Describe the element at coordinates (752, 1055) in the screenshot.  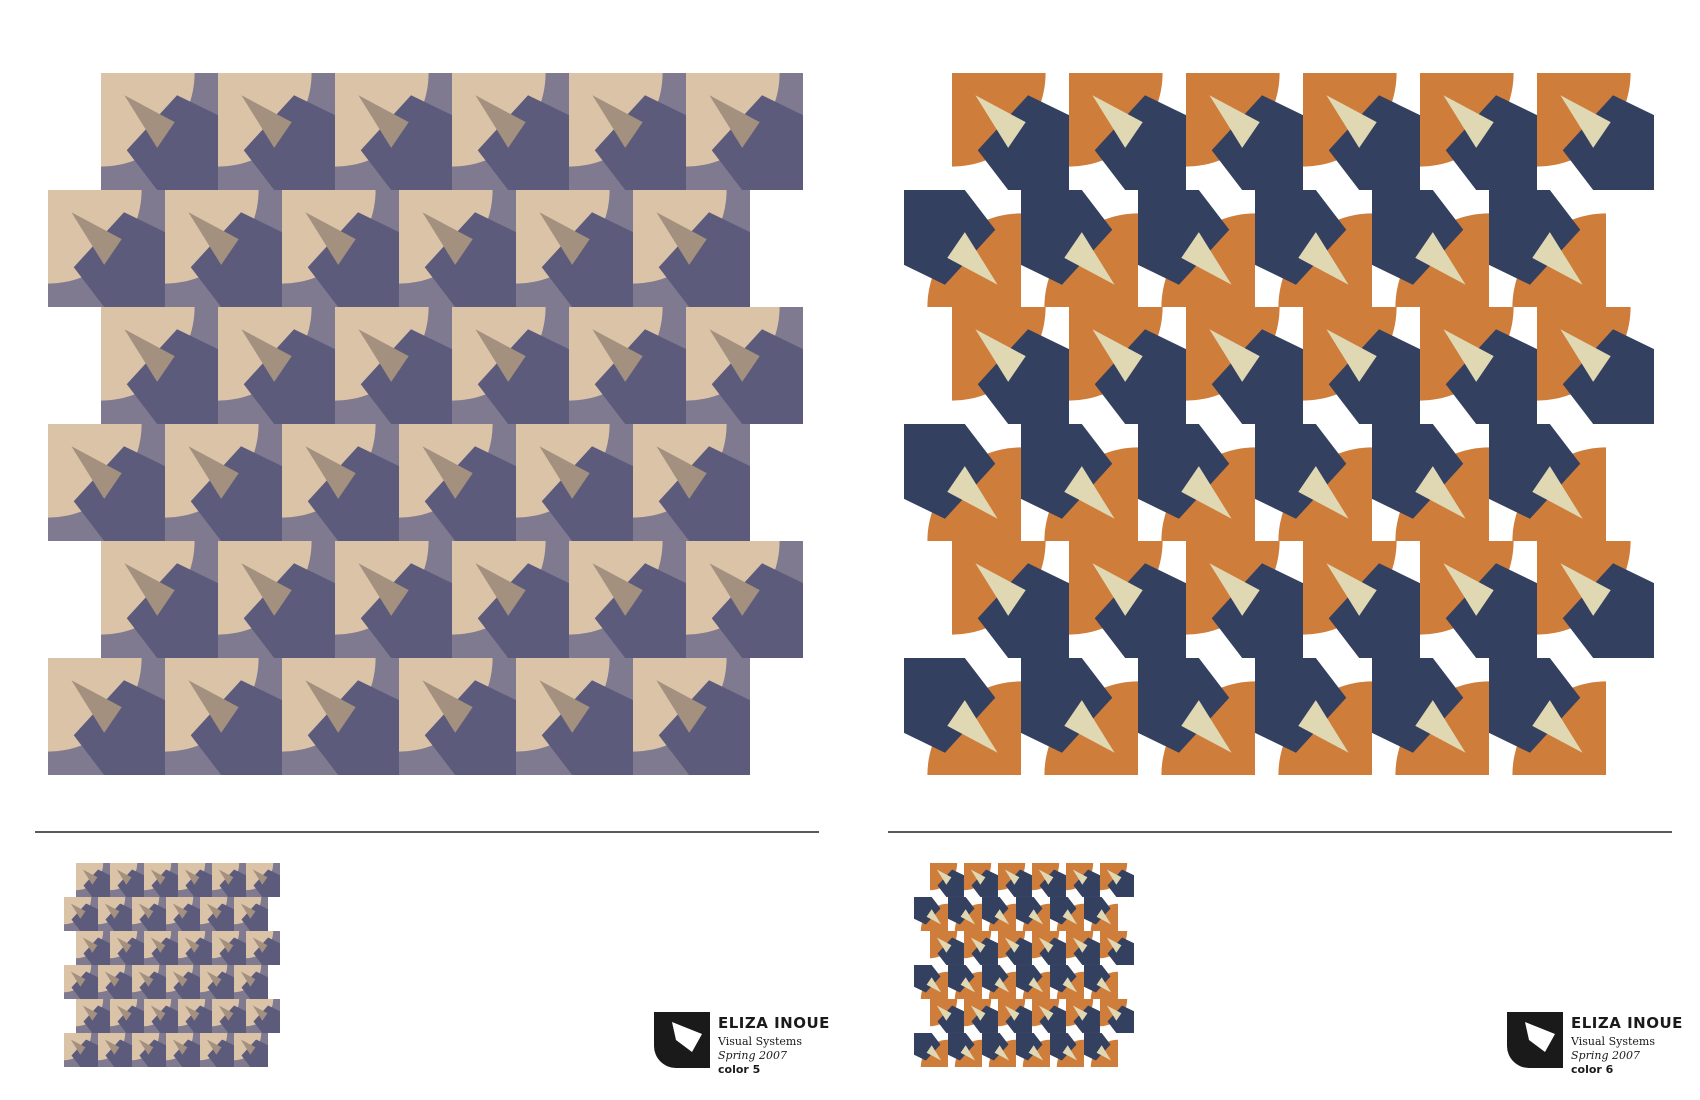
I see `brand-season: Spring 2007` at that location.